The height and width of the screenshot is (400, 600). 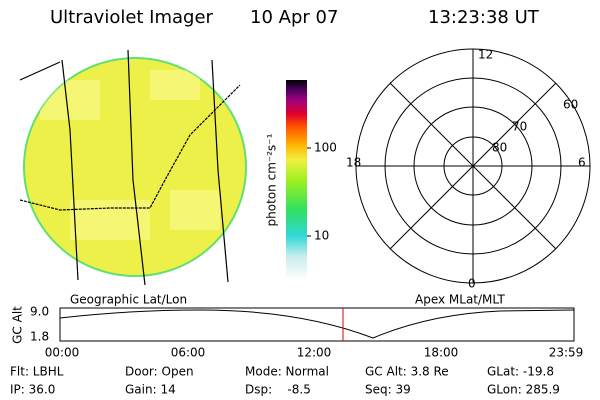 What do you see at coordinates (188, 353) in the screenshot?
I see `time-tick: 06:00` at bounding box center [188, 353].